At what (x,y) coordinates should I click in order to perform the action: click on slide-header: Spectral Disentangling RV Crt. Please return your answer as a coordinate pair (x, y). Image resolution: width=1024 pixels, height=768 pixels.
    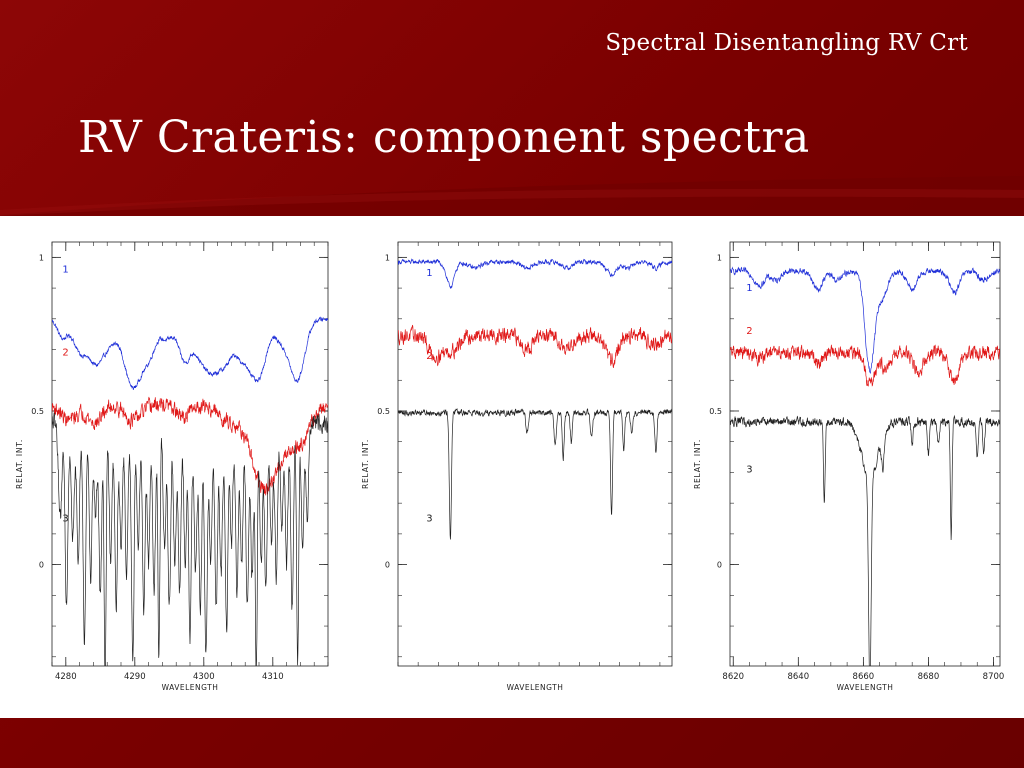
    Looking at the image, I should click on (786, 43).